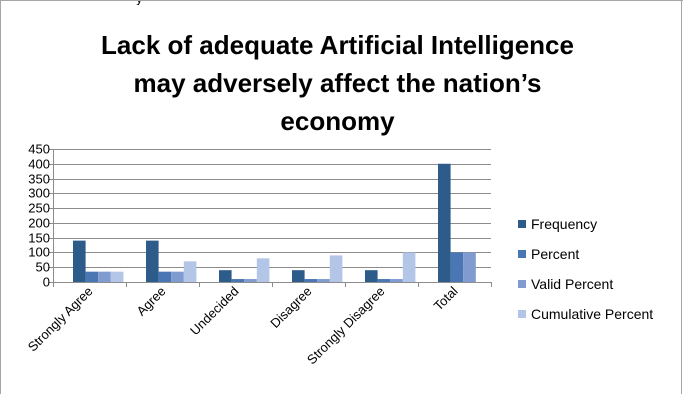  Describe the element at coordinates (238, 280) in the screenshot. I see `bar-percent-undecided` at that location.